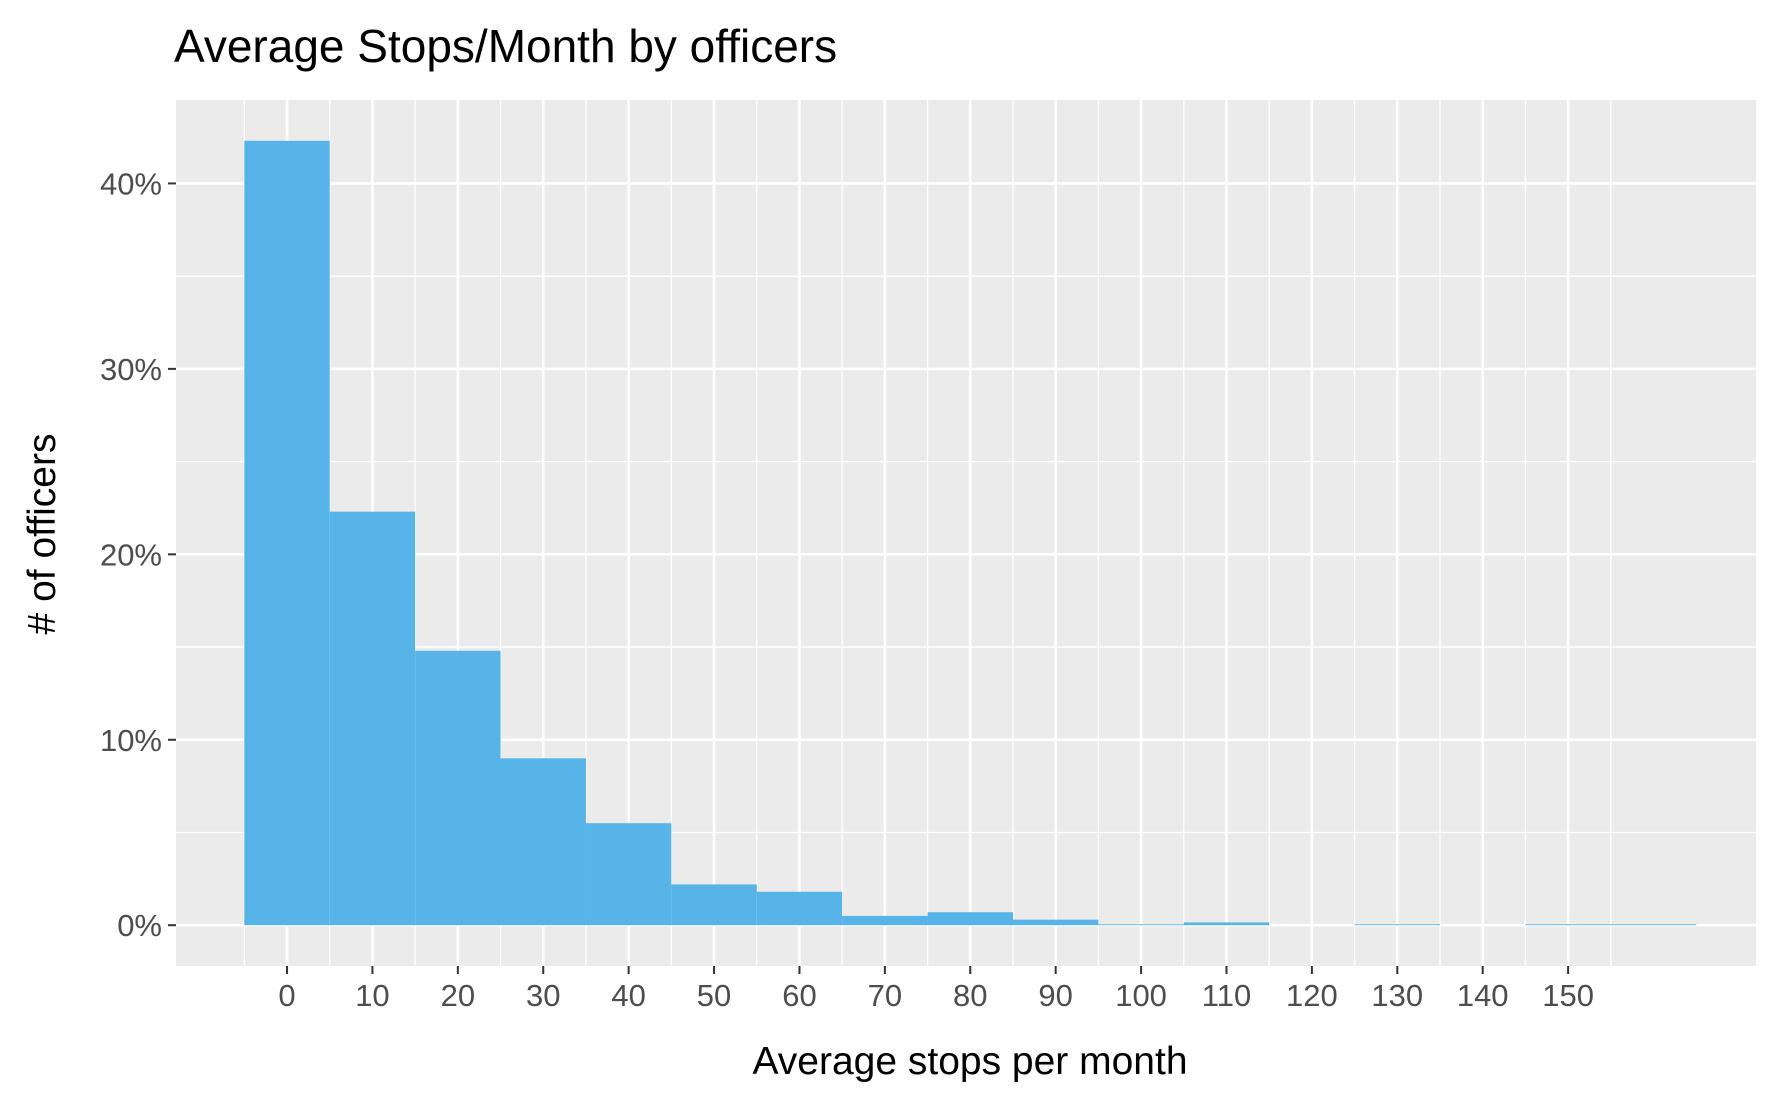 This screenshot has height=1103, width=1781. Describe the element at coordinates (131, 554) in the screenshot. I see `y-tick-label: 20%` at that location.